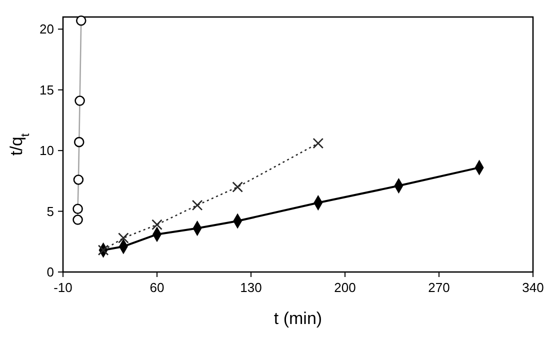 The image size is (550, 338). What do you see at coordinates (251, 287) in the screenshot?
I see `x-tick-label: 130` at bounding box center [251, 287].